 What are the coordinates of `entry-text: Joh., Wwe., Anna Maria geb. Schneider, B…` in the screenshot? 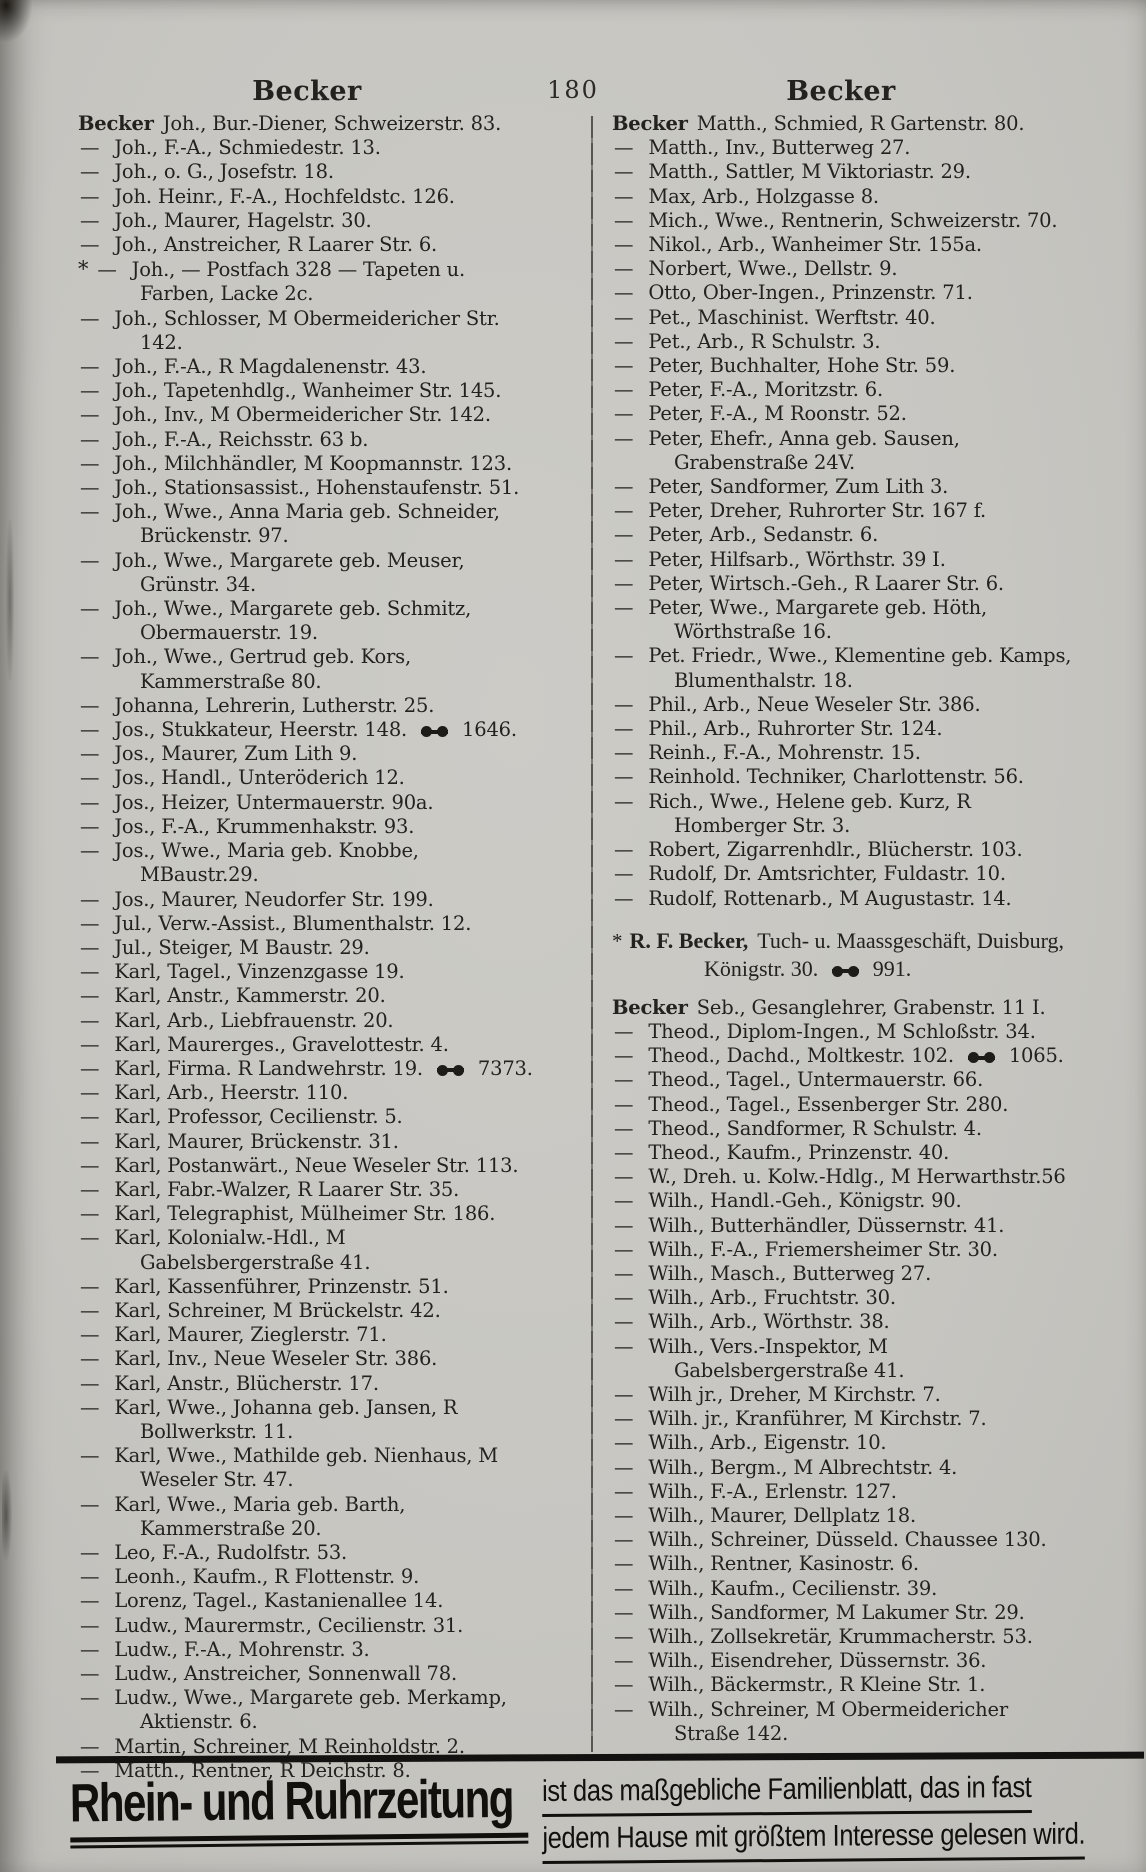 It's located at (307, 524).